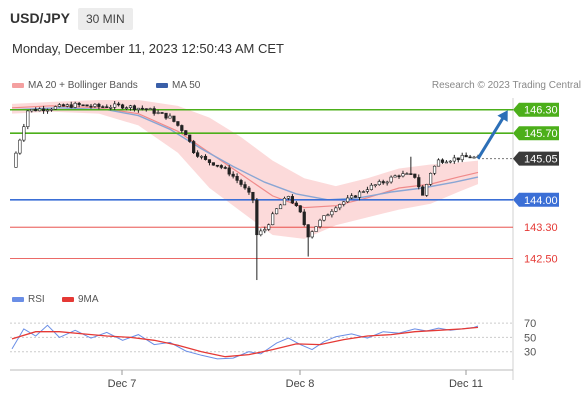 This screenshot has height=403, width=588. I want to click on ma9-legend-item: 9MA, so click(80, 299).